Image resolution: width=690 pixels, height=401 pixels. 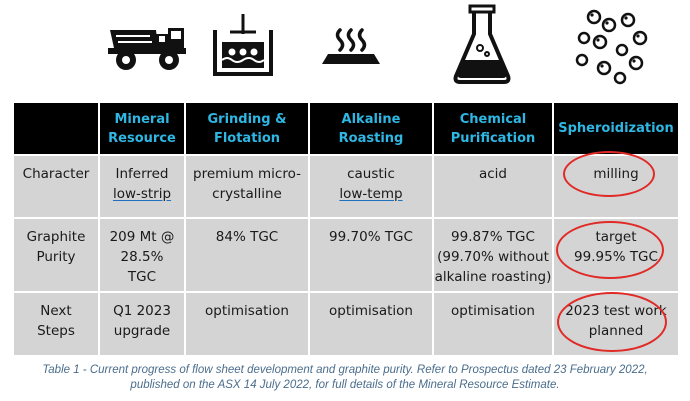 I want to click on spheres-icon, so click(x=611, y=47).